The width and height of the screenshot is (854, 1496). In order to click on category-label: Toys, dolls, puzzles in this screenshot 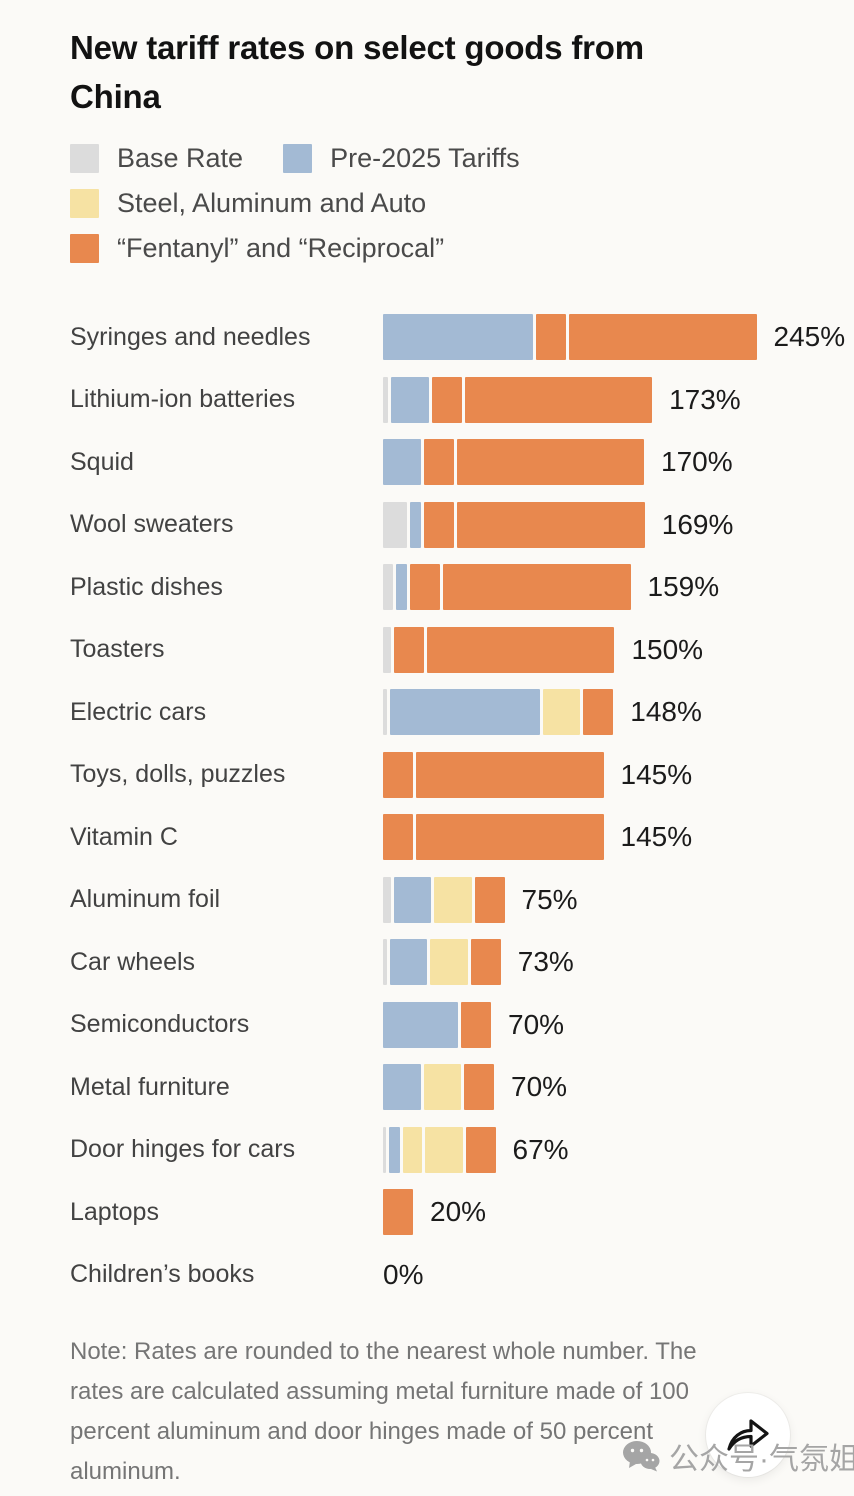, I will do `click(178, 774)`.